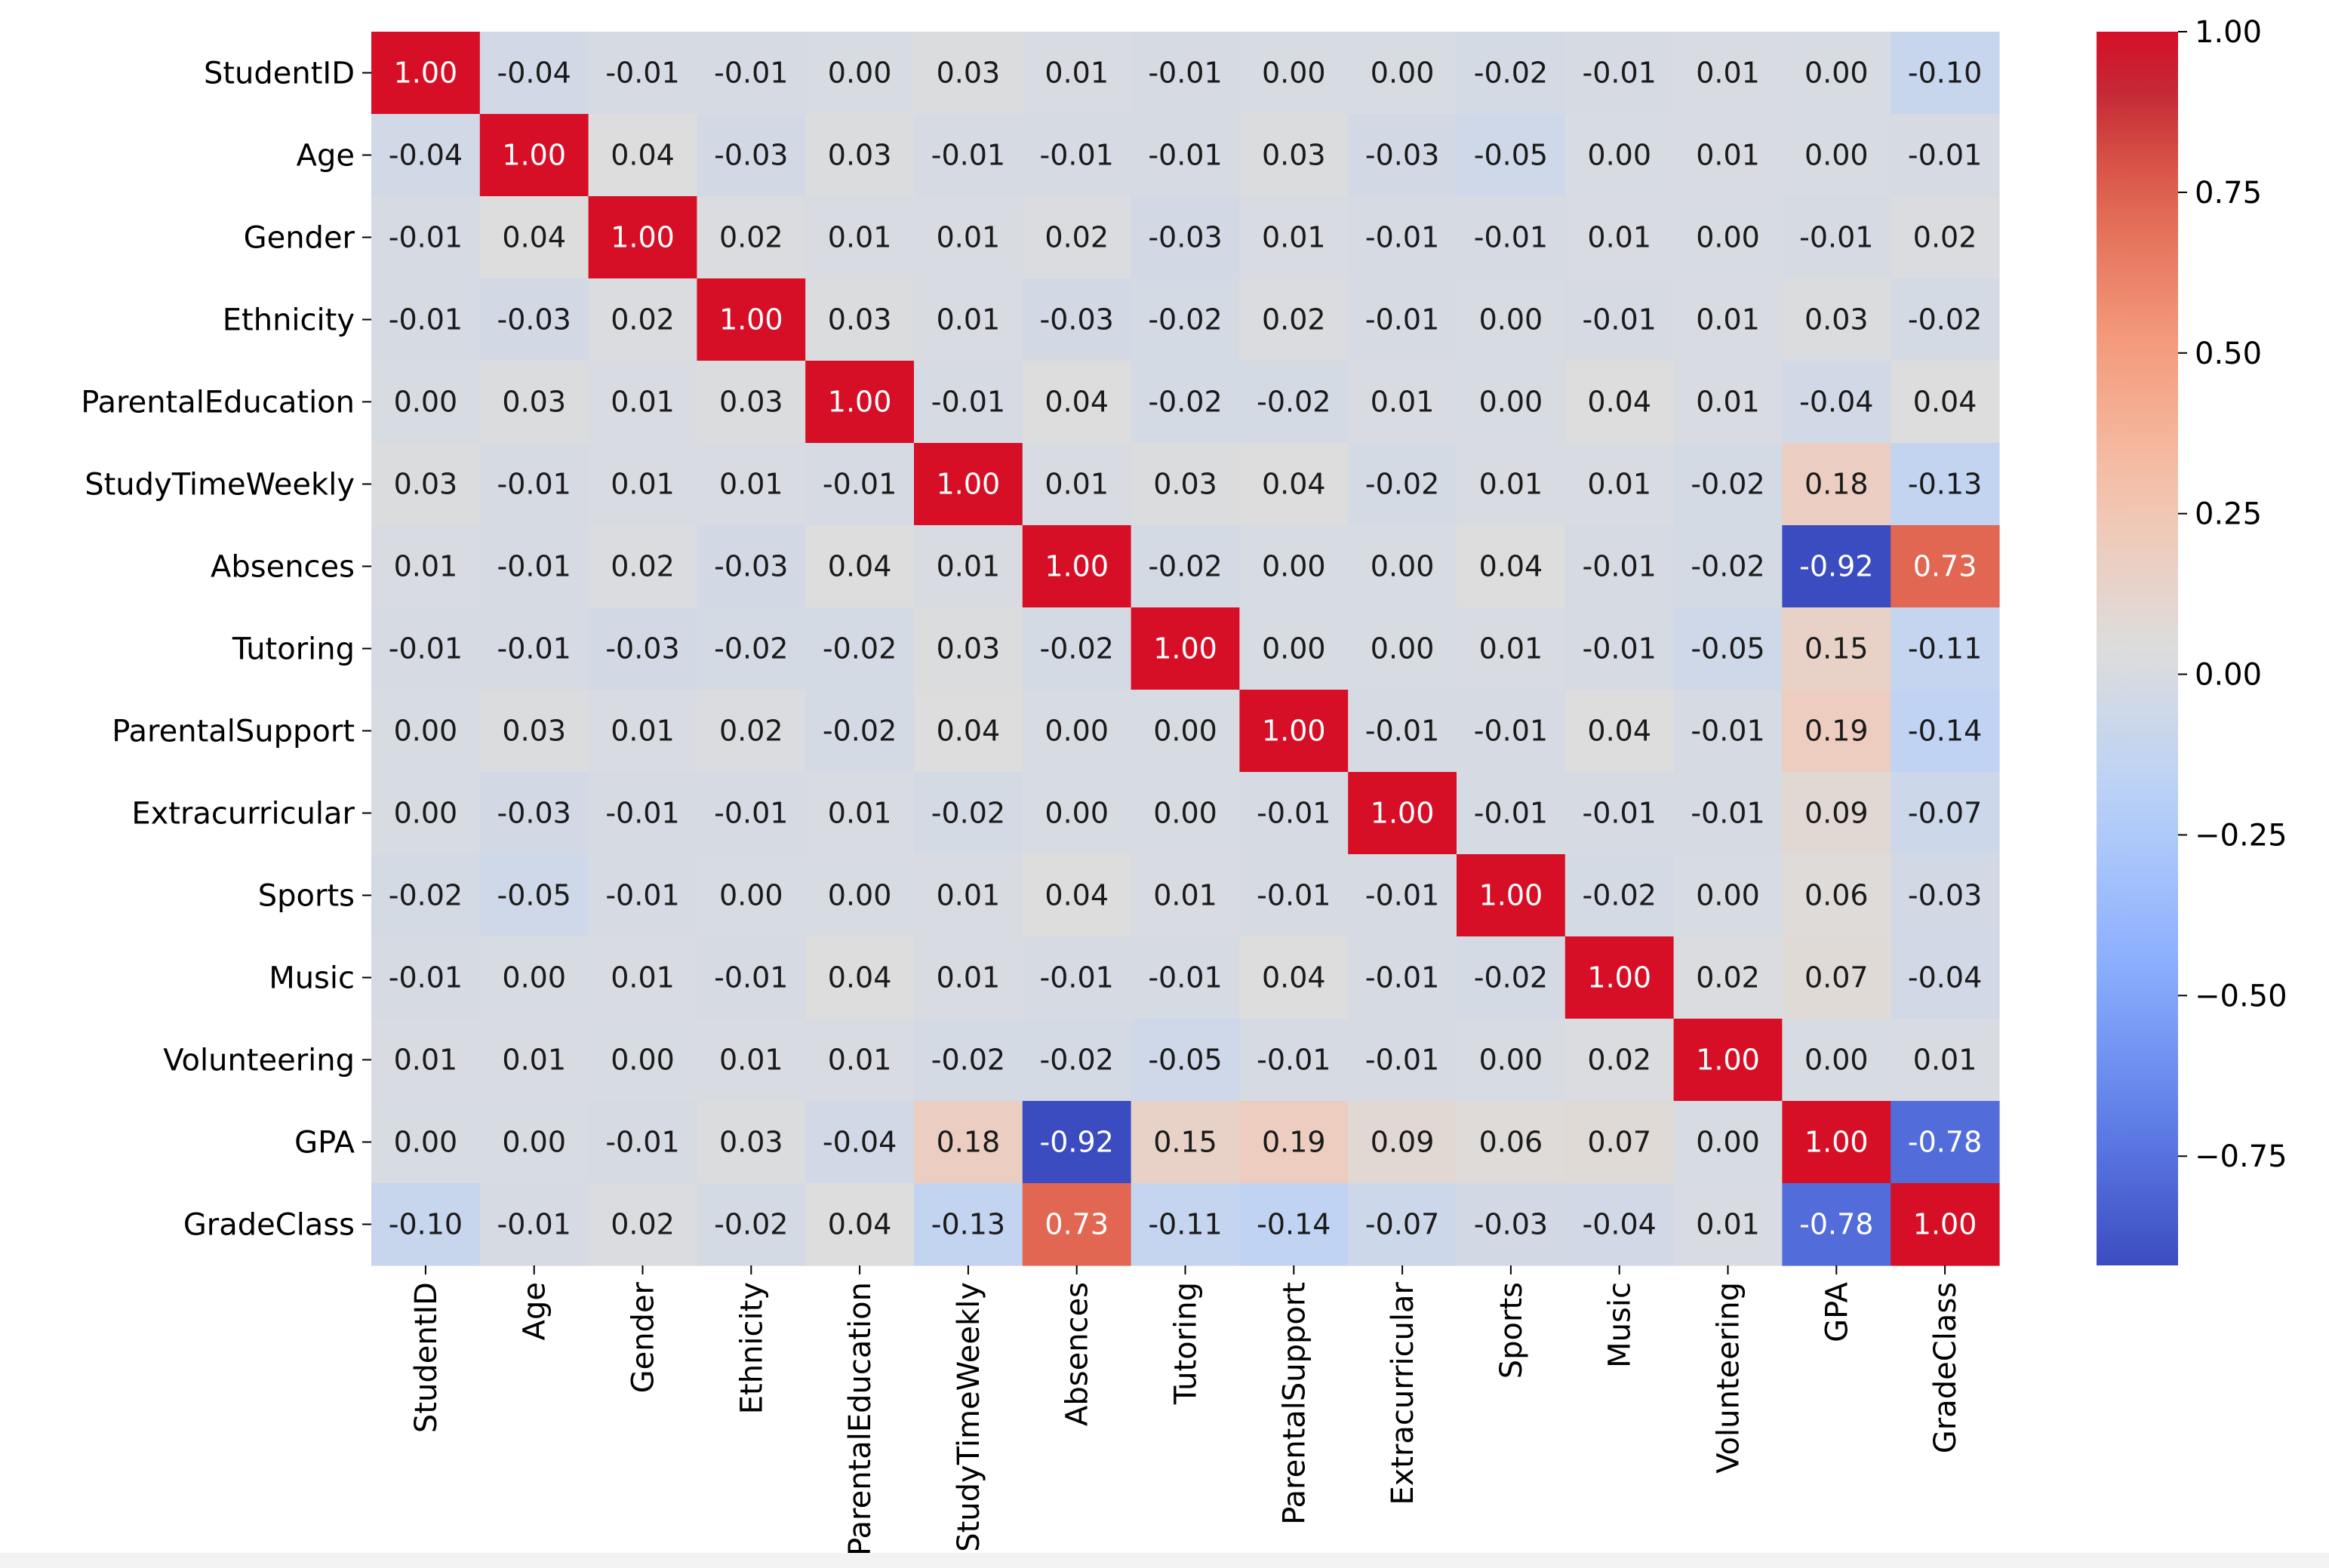 The width and height of the screenshot is (2329, 1568). What do you see at coordinates (1836, 978) in the screenshot?
I see `cell-value-label: 0.07` at bounding box center [1836, 978].